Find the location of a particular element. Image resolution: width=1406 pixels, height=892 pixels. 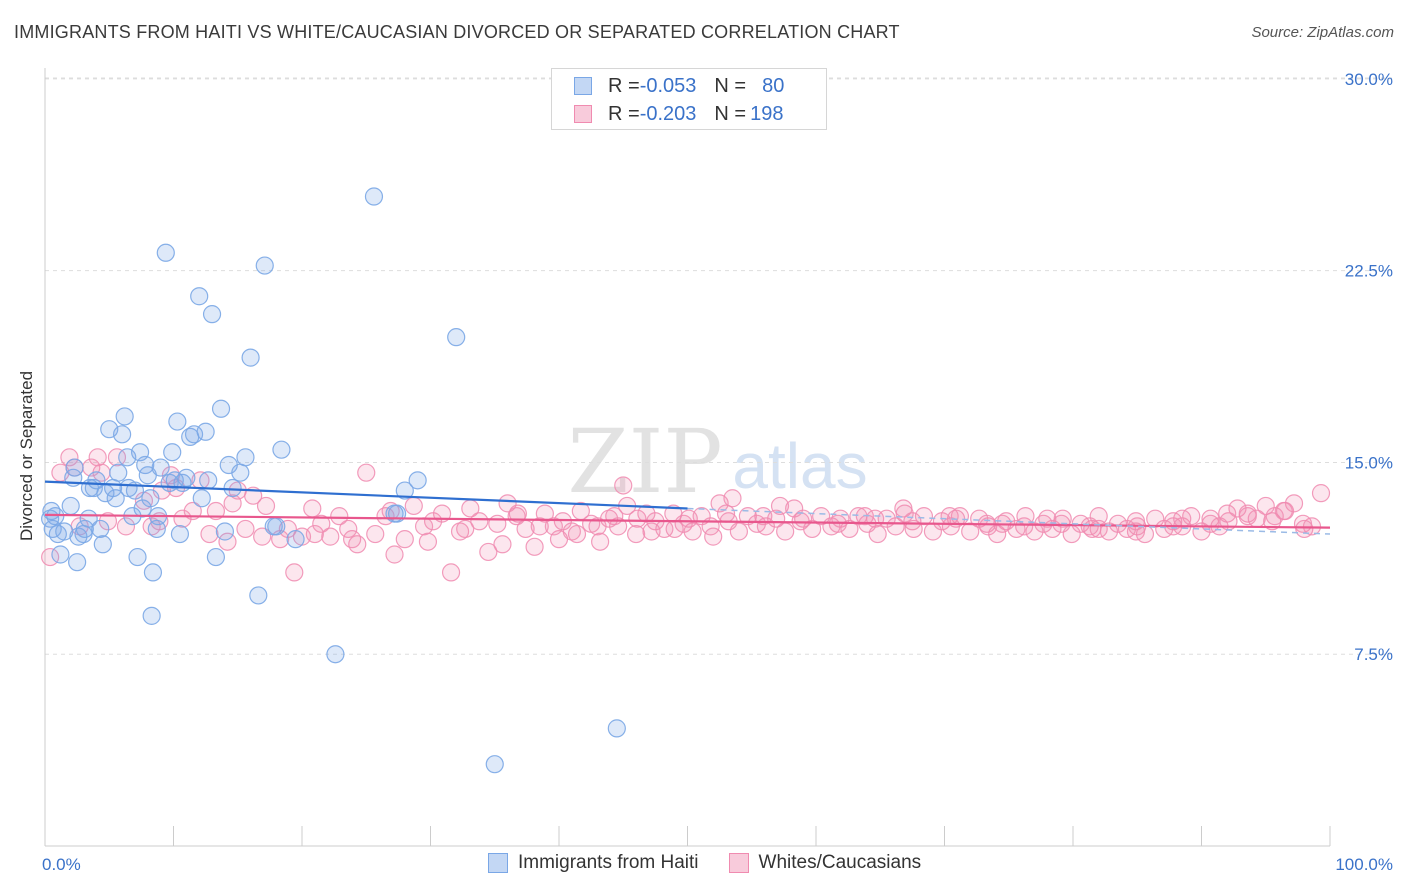

legend-item-whites: Whites/Caucasians is located at coordinates (824, 863).